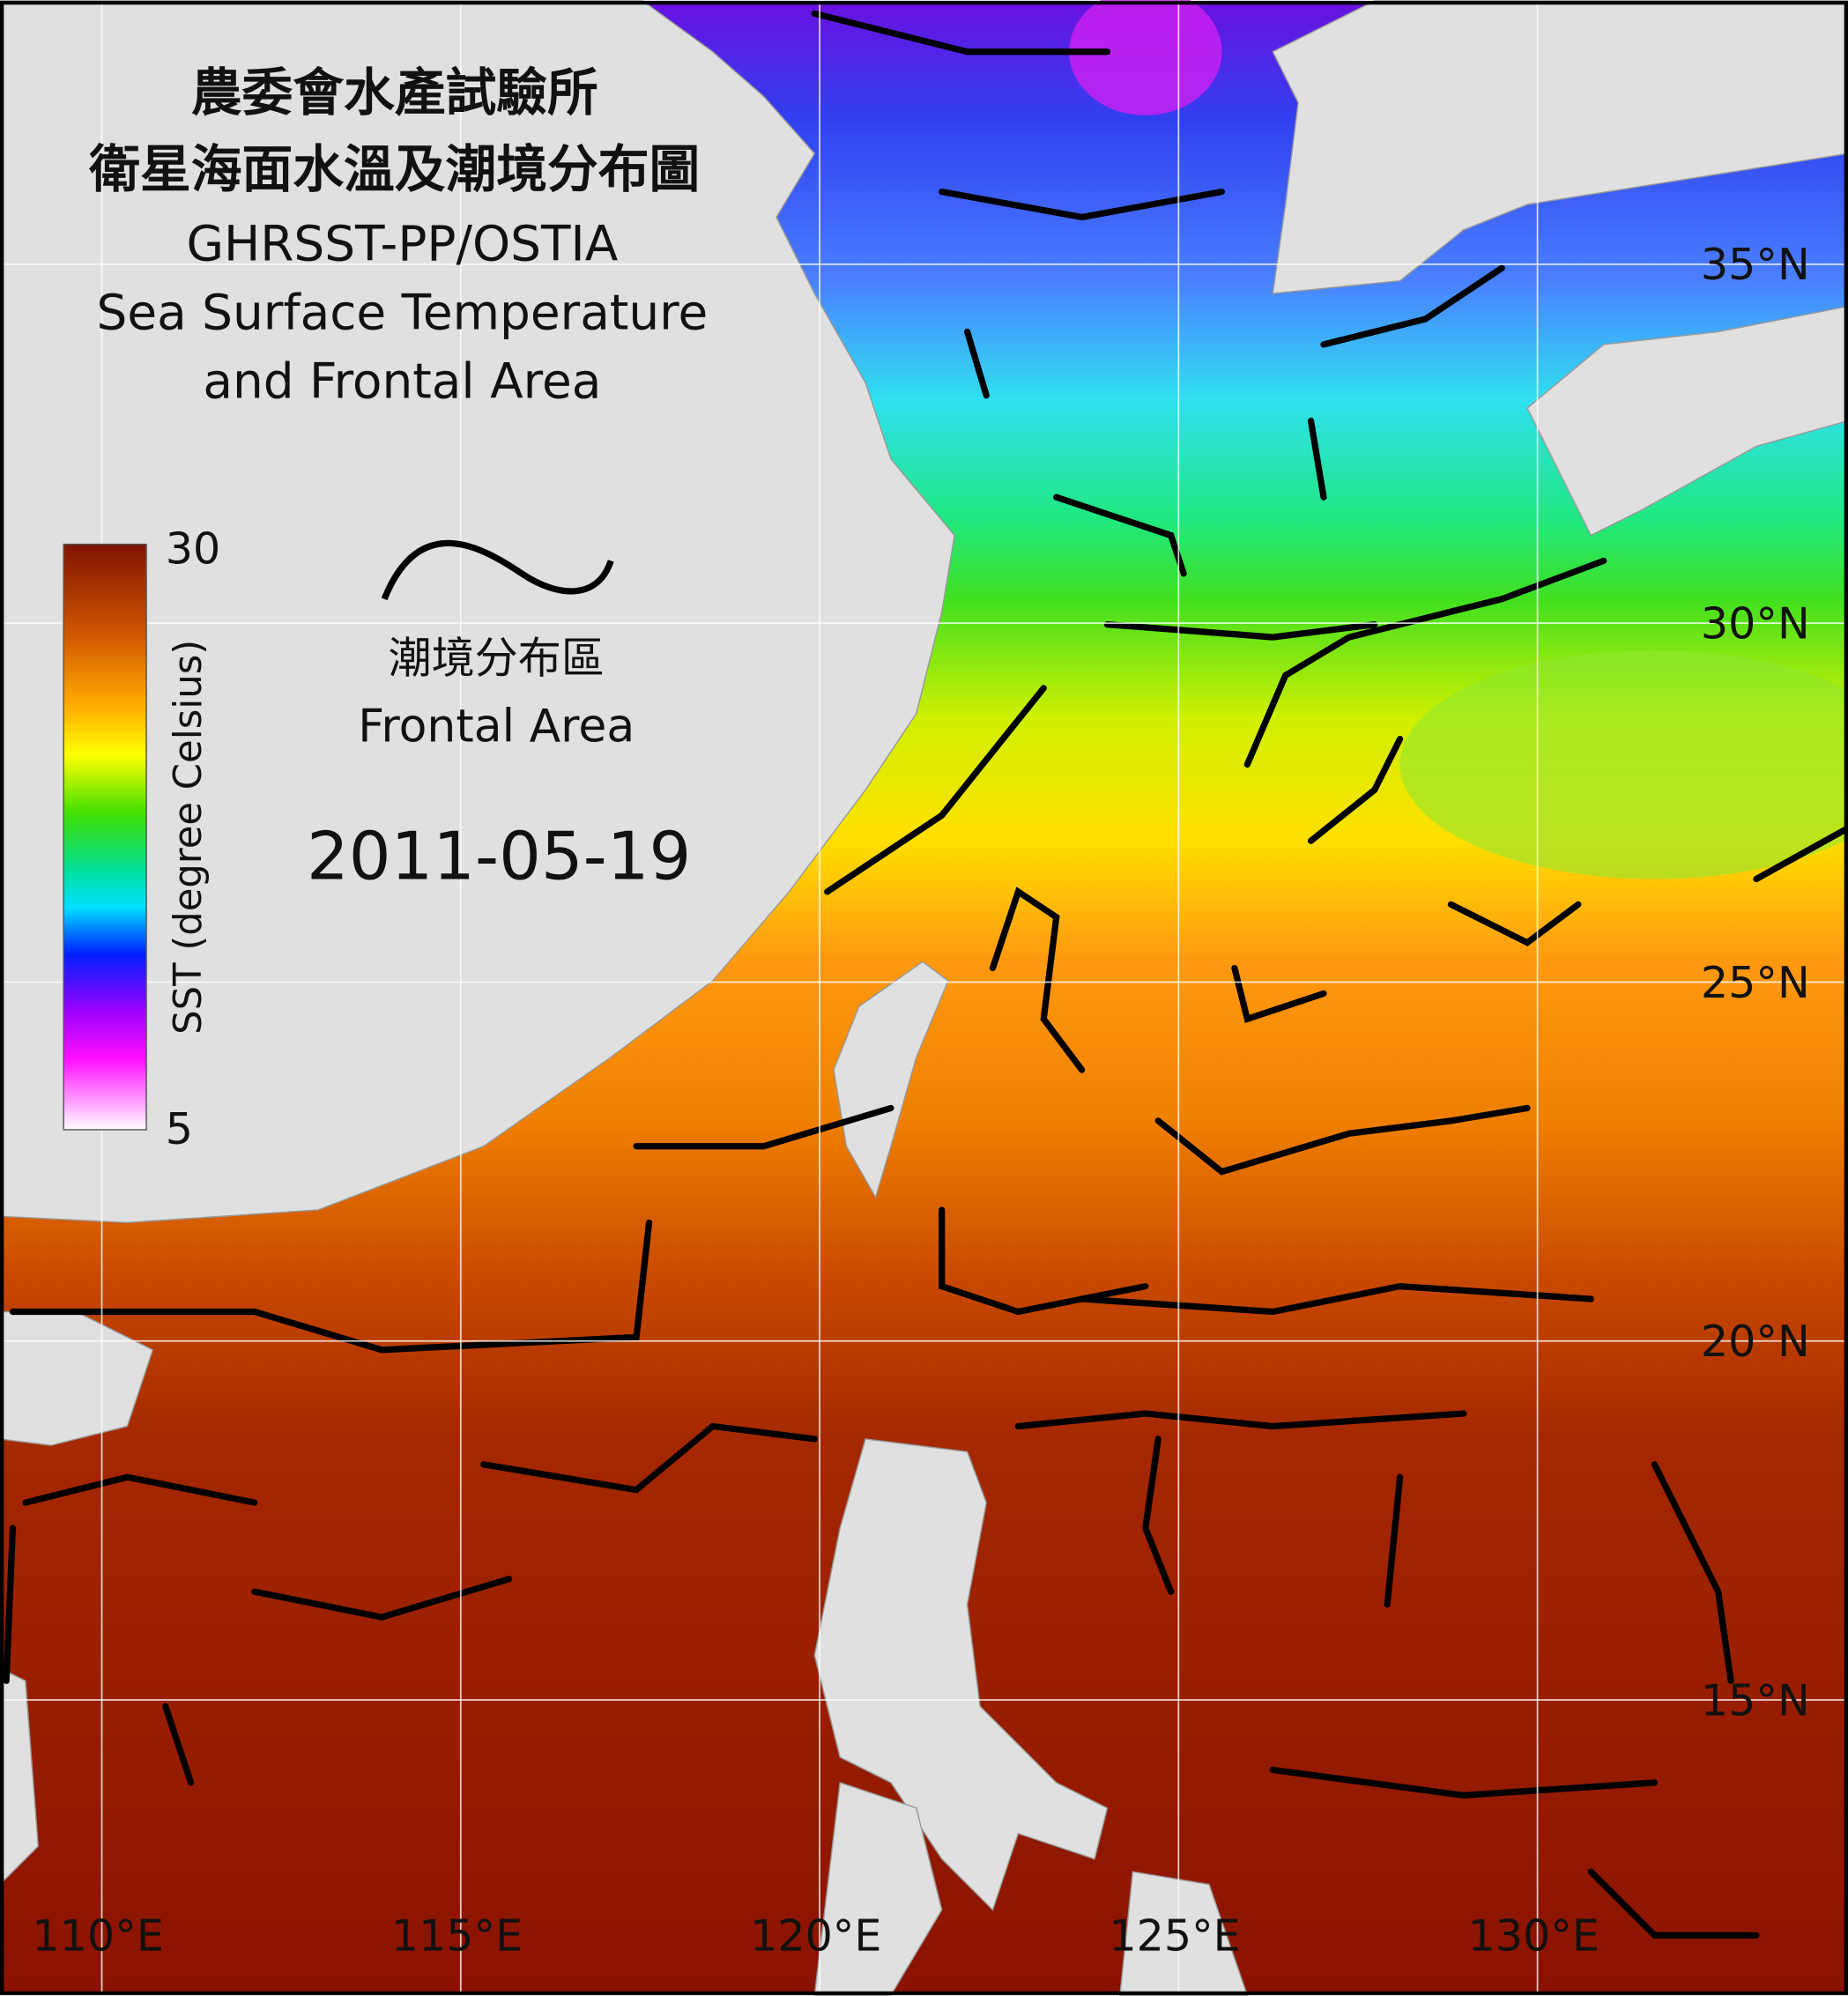 The width and height of the screenshot is (1848, 1996). Describe the element at coordinates (1755, 1341) in the screenshot. I see `latitude-label: 20°N` at that location.